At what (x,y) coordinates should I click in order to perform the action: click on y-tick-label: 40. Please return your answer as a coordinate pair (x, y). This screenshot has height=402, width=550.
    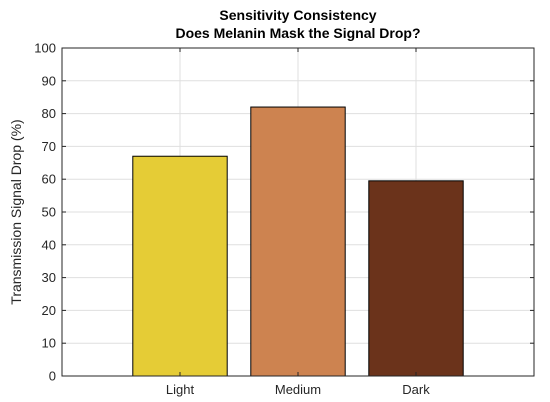
    Looking at the image, I should click on (49, 244).